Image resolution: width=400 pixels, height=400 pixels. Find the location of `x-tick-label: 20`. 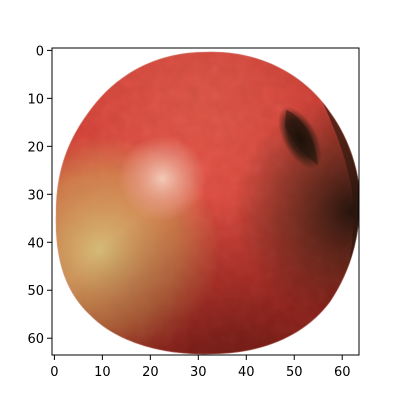

x-tick-label: 20 is located at coordinates (150, 372).